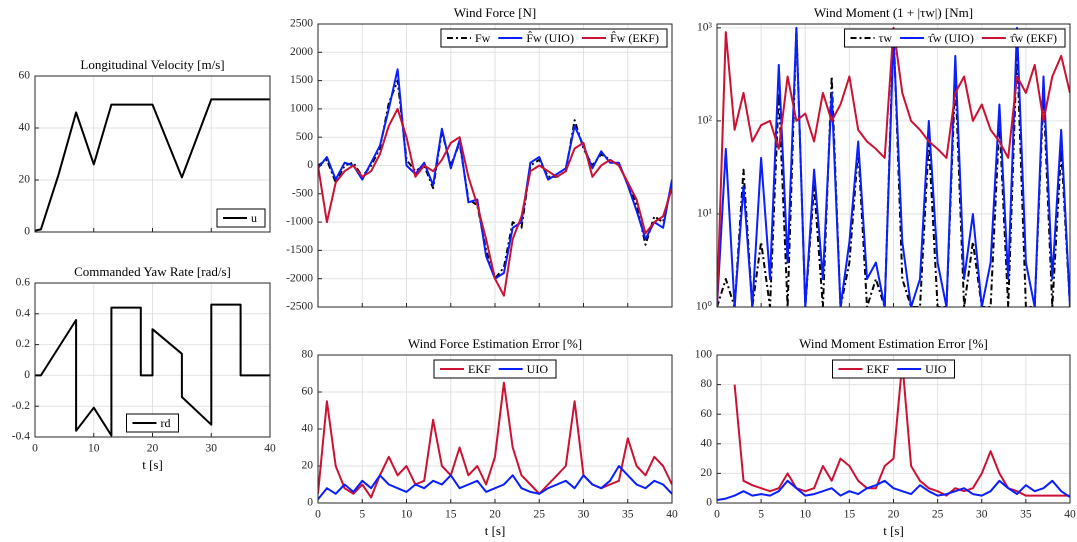 This screenshot has height=542, width=1077. I want to click on y-tick-label: 10⁰, so click(704, 307).